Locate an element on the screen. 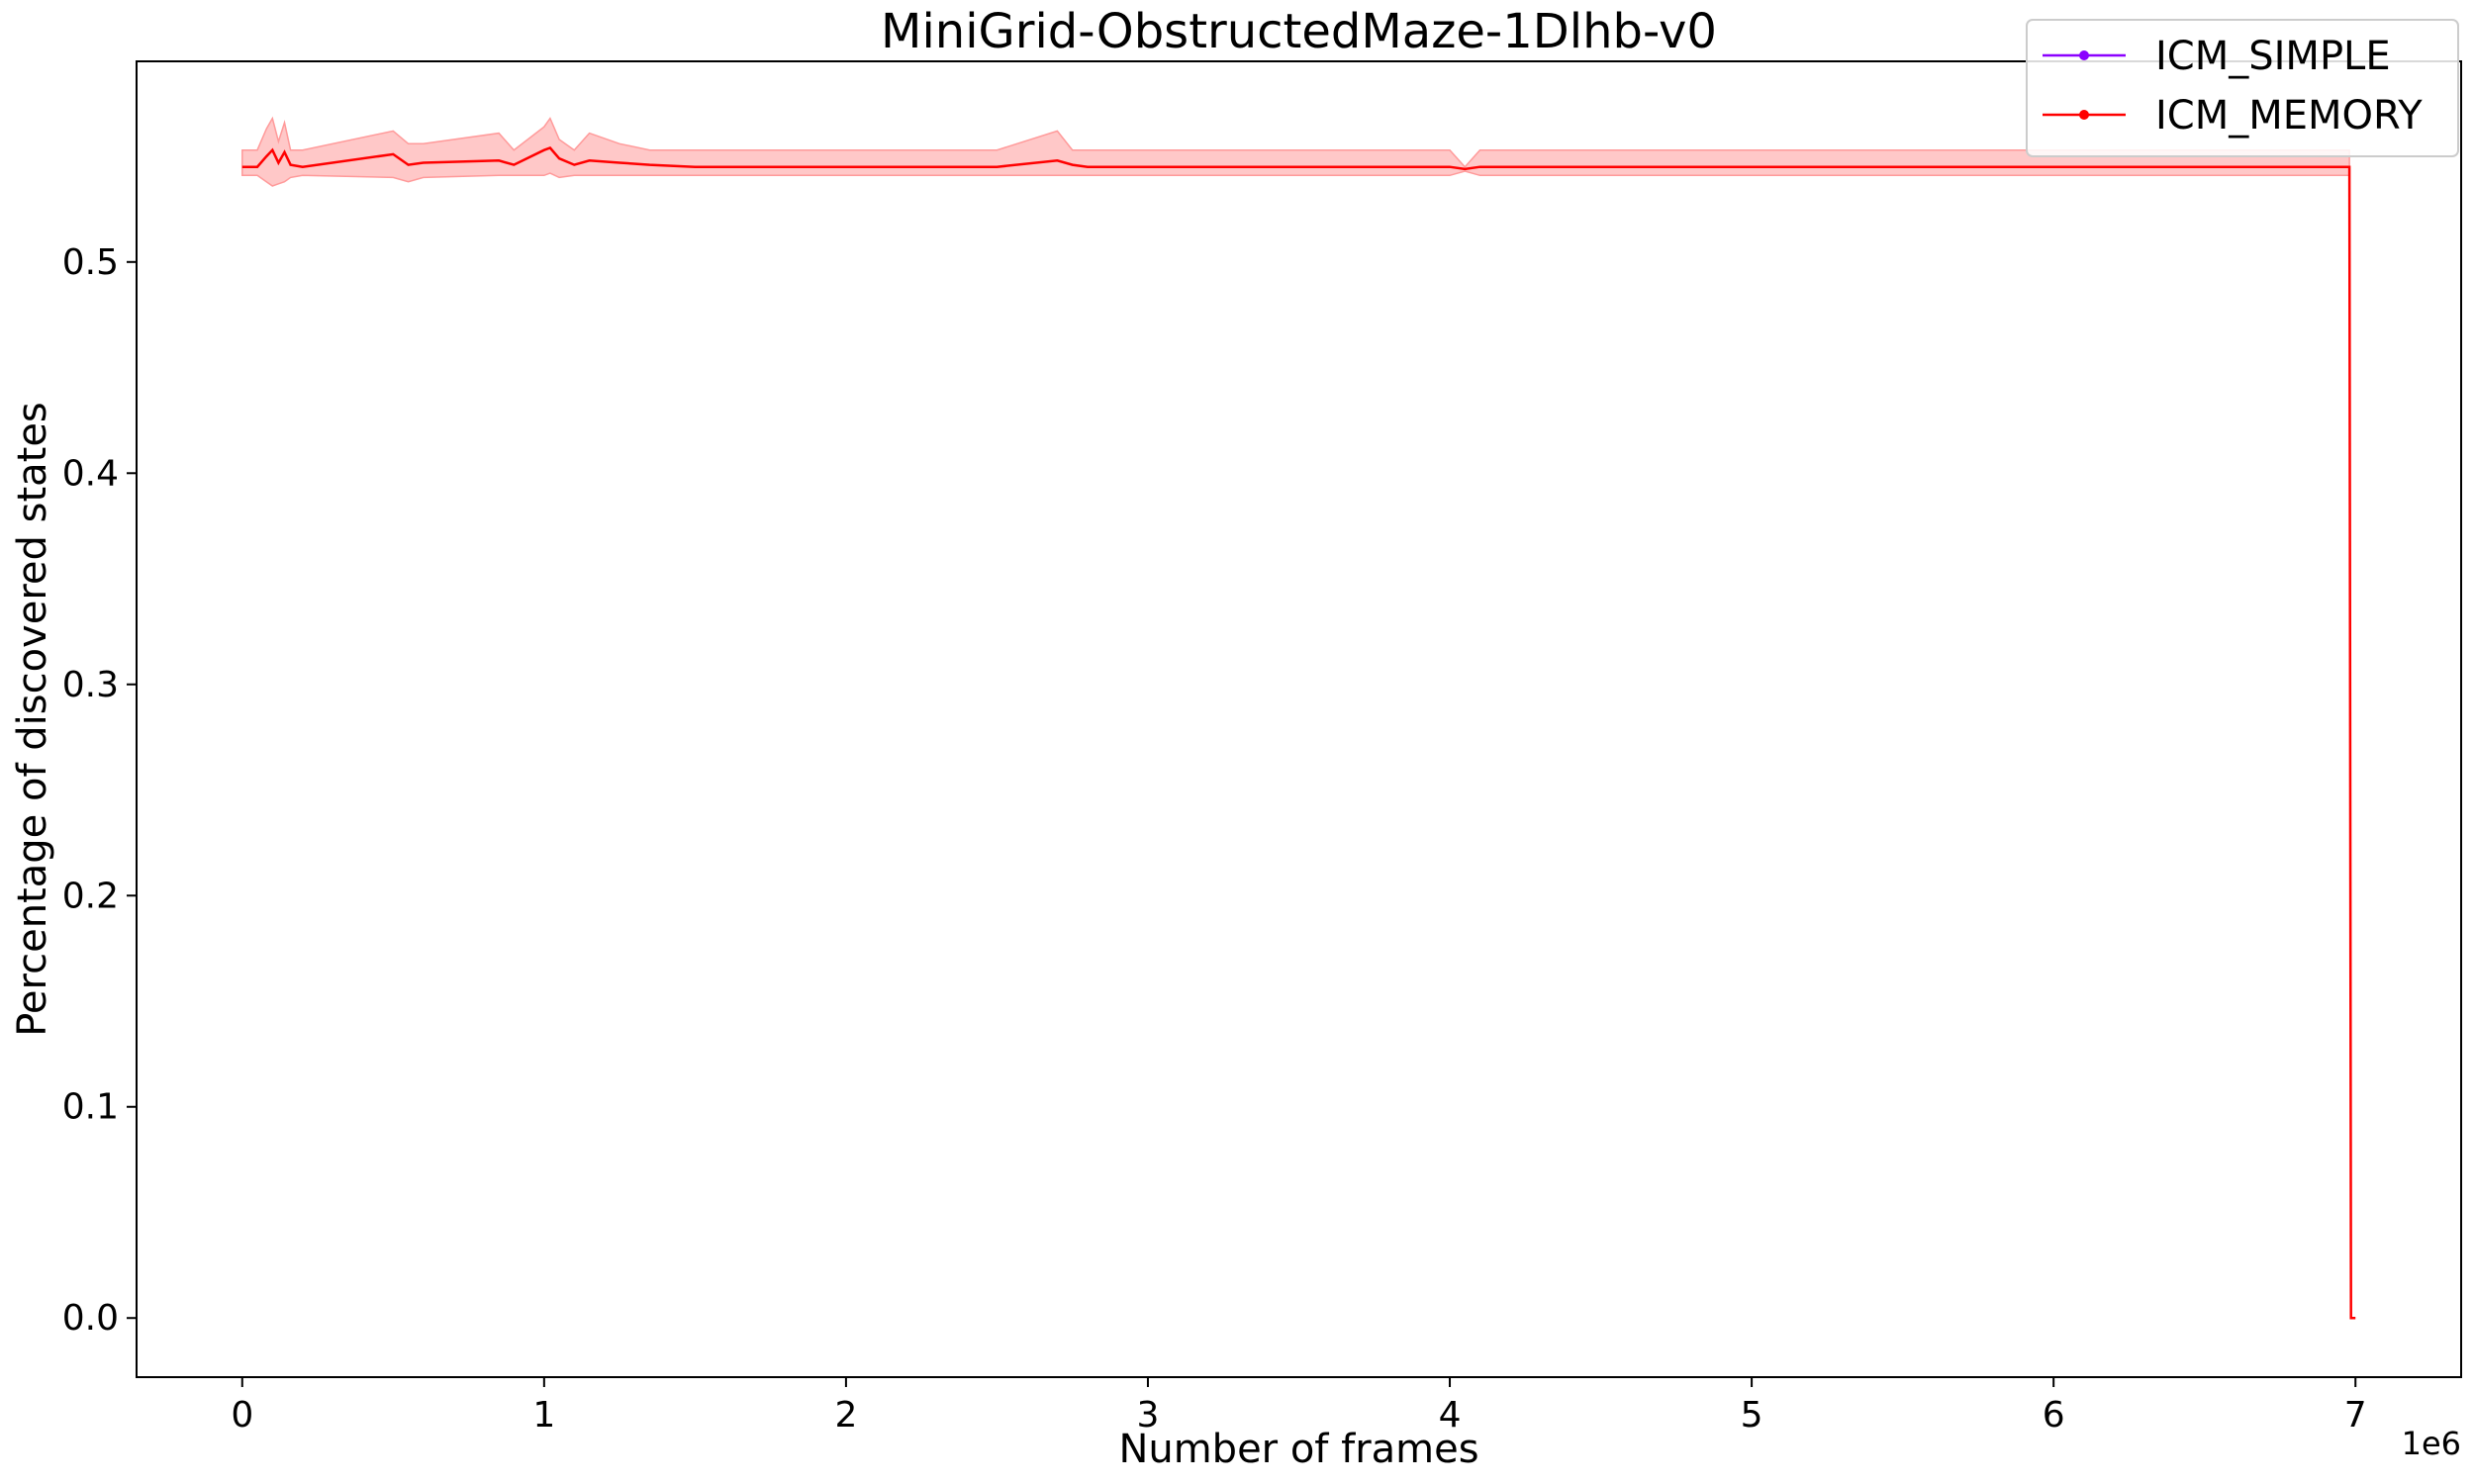 The height and width of the screenshot is (1484, 2474). y-tick-label: 0.4 is located at coordinates (91, 473).